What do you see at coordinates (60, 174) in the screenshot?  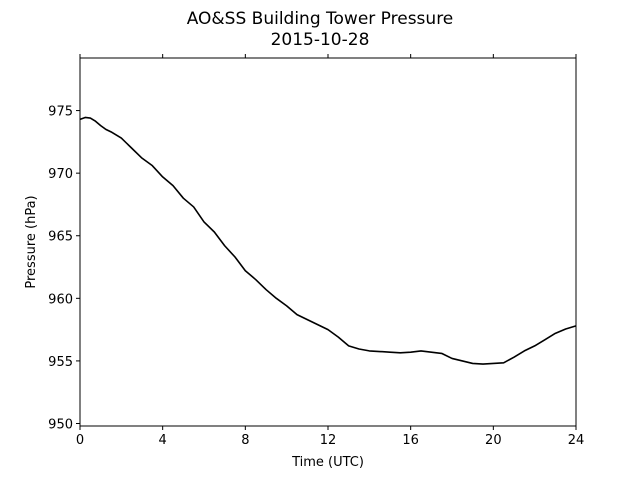 I see `y-tick-label: 970` at bounding box center [60, 174].